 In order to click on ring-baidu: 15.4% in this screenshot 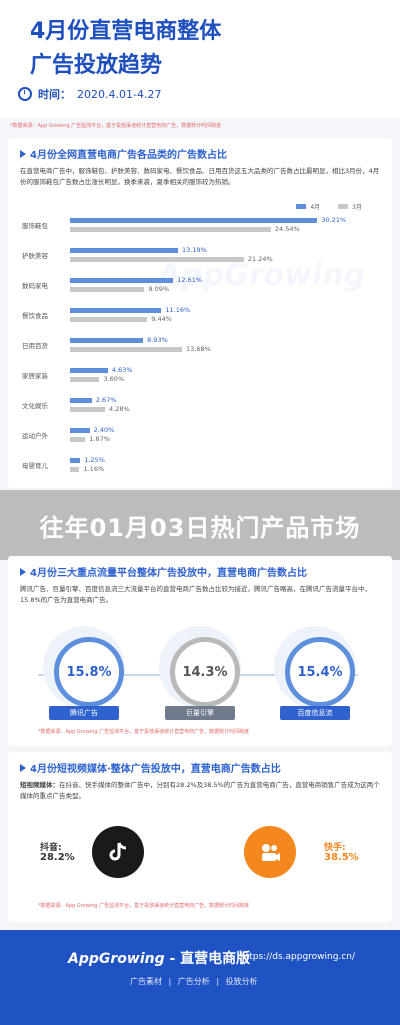, I will do `click(320, 672)`.